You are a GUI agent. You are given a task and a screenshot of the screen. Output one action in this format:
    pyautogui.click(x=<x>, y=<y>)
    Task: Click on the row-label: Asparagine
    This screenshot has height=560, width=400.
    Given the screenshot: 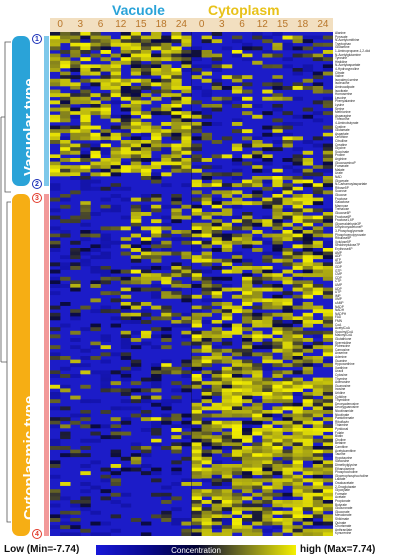 What is the action you would take?
    pyautogui.click(x=343, y=115)
    